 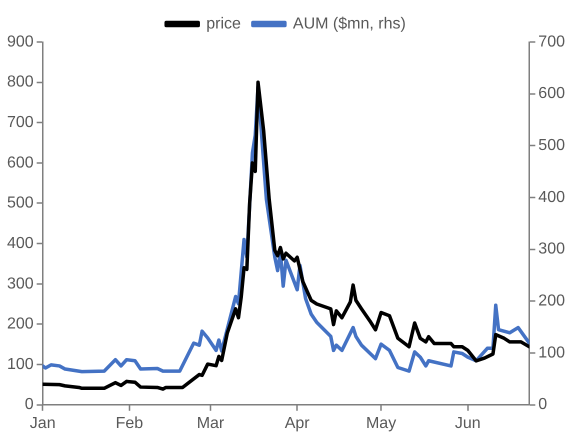 What do you see at coordinates (20, 163) in the screenshot?
I see `y-tick-label: 600` at bounding box center [20, 163].